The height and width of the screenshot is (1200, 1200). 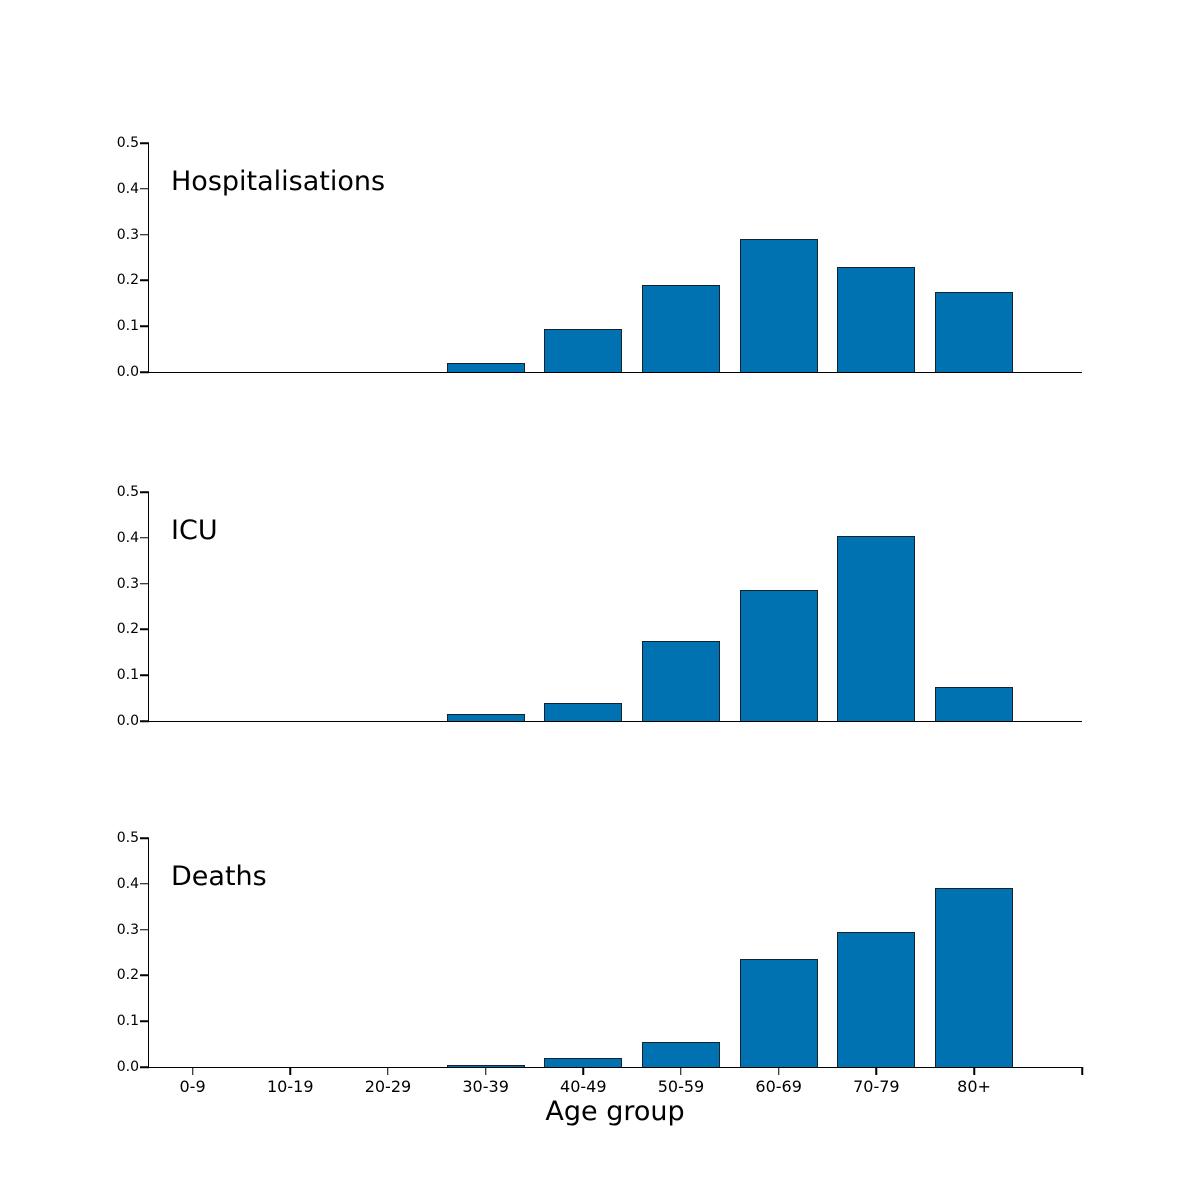 What do you see at coordinates (974, 703) in the screenshot?
I see `bar-icu-80+` at bounding box center [974, 703].